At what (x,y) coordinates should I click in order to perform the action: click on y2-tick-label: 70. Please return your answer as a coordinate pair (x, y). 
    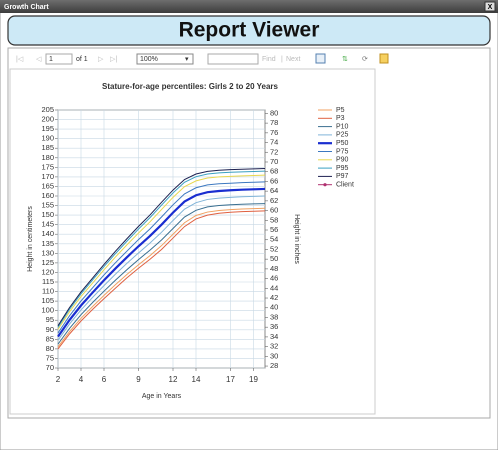
    Looking at the image, I should click on (274, 161).